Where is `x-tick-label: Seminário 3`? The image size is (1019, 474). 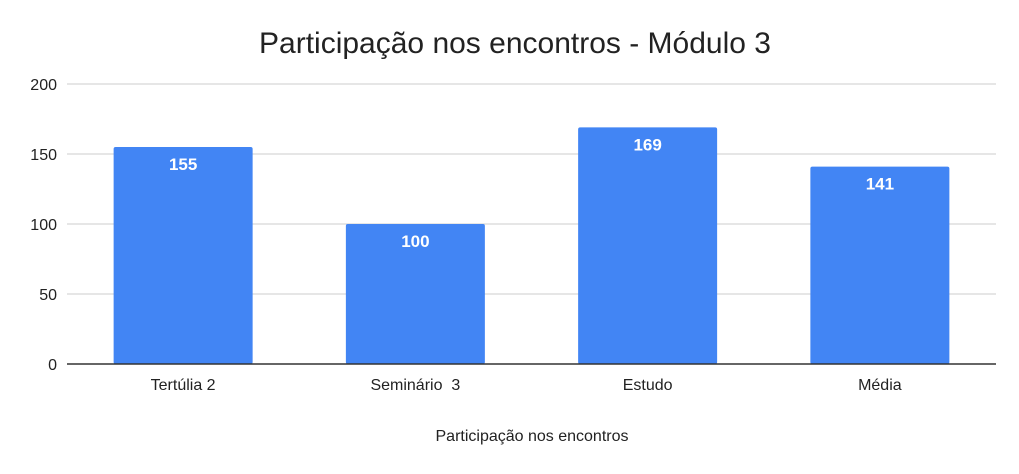
x-tick-label: Seminário 3 is located at coordinates (415, 385).